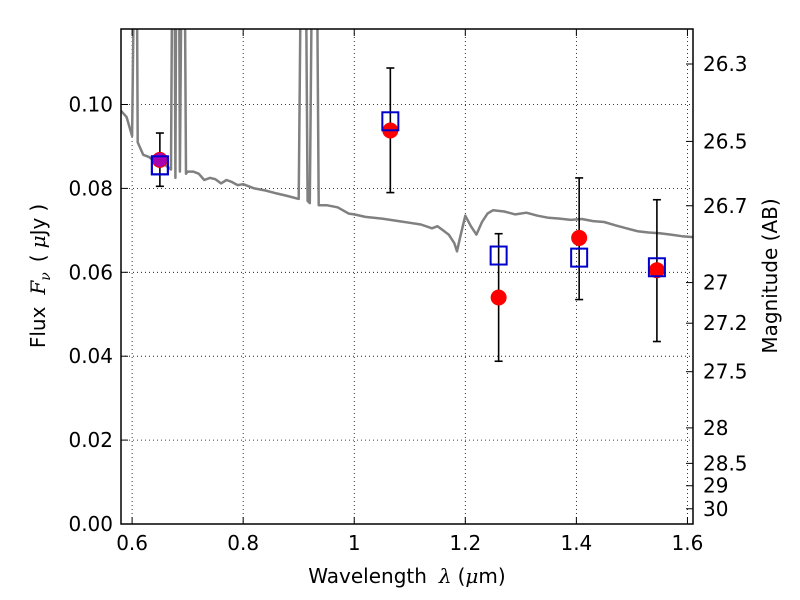 The image size is (800, 600). What do you see at coordinates (40, 276) in the screenshot?
I see `y-axis-title: FluxFν(μJy)` at bounding box center [40, 276].